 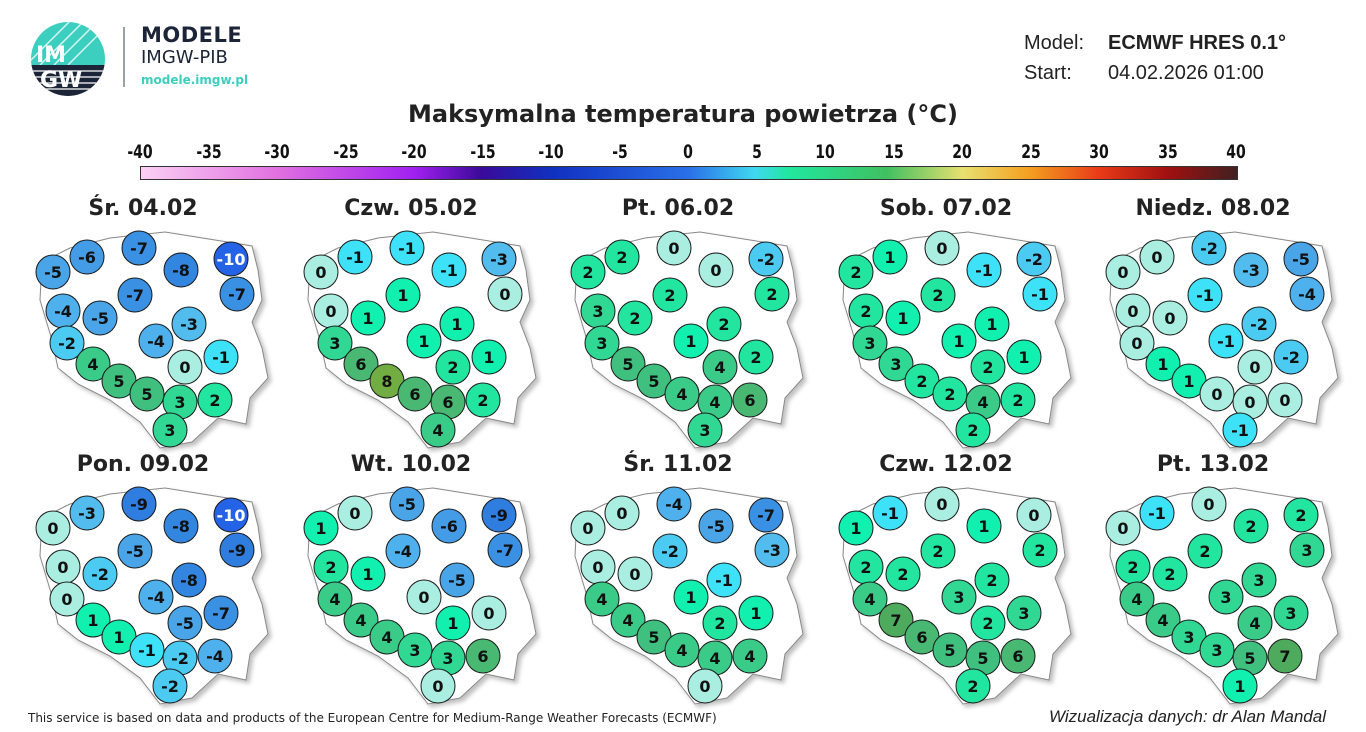 I want to click on station-value: 8, so click(x=386, y=381).